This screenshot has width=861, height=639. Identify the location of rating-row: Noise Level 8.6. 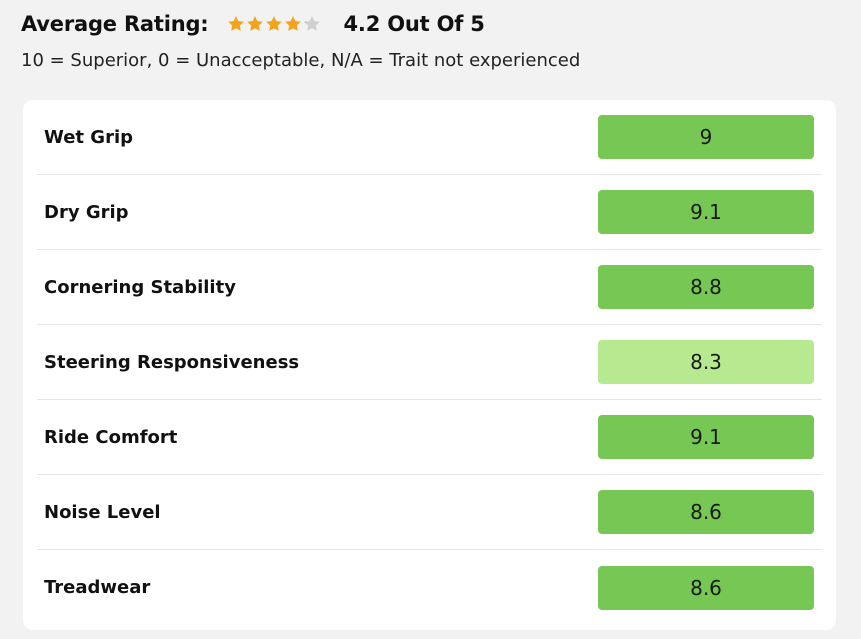
(429, 512).